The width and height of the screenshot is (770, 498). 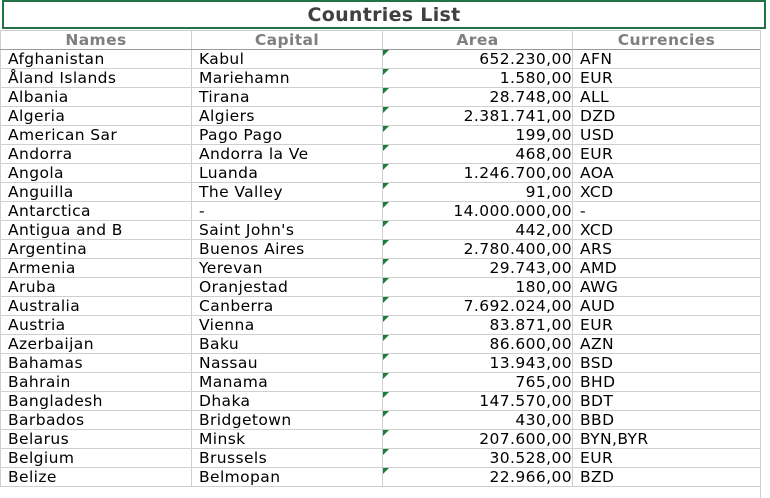 What do you see at coordinates (287, 154) in the screenshot?
I see `capital-cell: Andorra la Ve` at bounding box center [287, 154].